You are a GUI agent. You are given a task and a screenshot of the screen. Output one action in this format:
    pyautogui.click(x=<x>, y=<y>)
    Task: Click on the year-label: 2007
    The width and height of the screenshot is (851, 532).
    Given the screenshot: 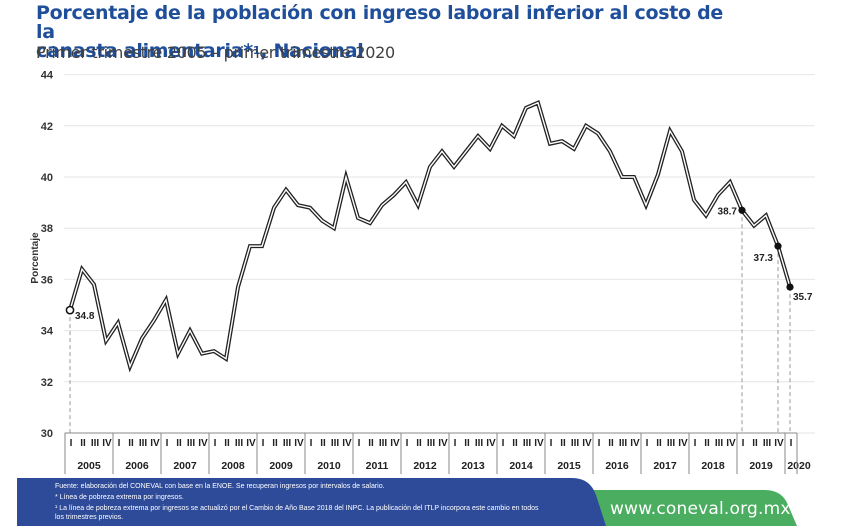 What is the action you would take?
    pyautogui.click(x=185, y=466)
    